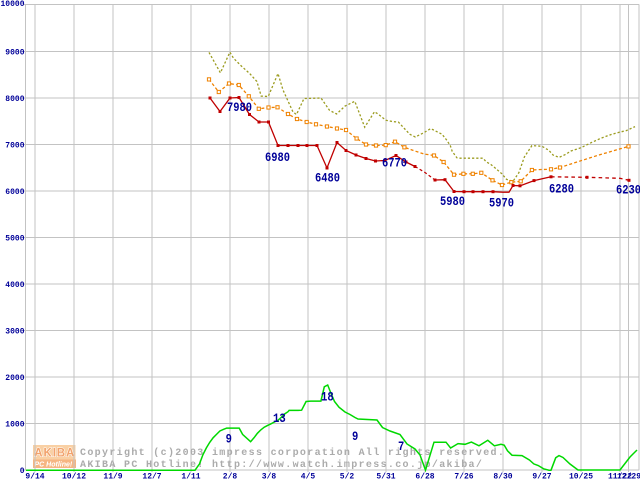  I want to click on svg-text: 9000, so click(14, 52).